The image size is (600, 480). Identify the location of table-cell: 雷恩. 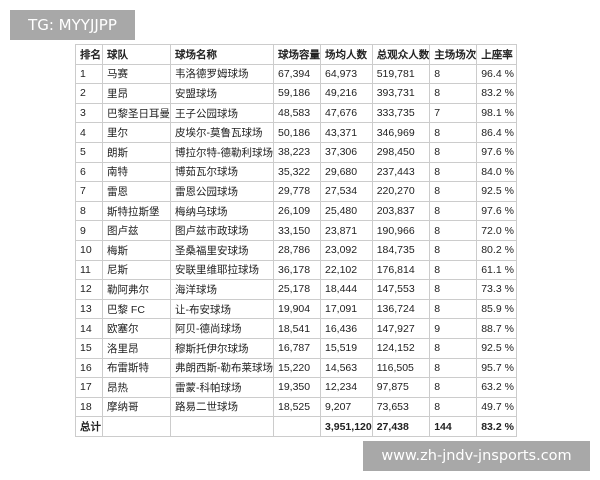
(136, 191).